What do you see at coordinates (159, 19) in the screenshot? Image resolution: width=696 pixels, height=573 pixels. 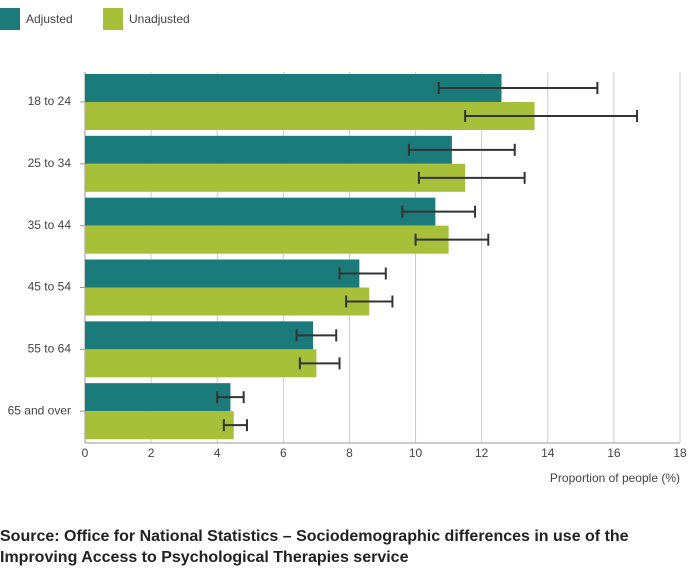 I see `legend-label: Unadjusted` at bounding box center [159, 19].